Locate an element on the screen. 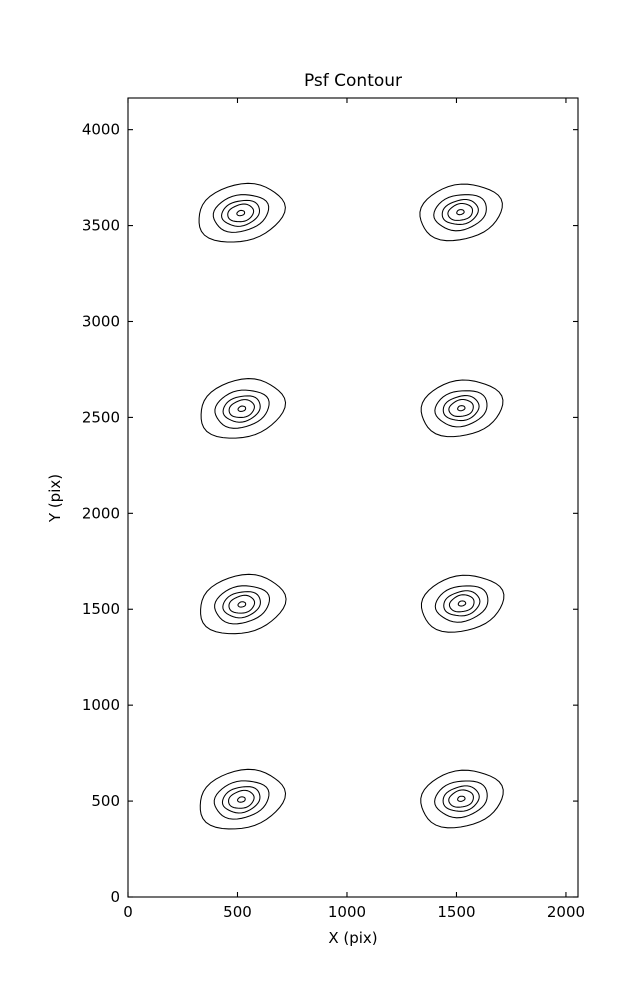 The image size is (637, 1000). x-tick-label: 0 is located at coordinates (128, 912).